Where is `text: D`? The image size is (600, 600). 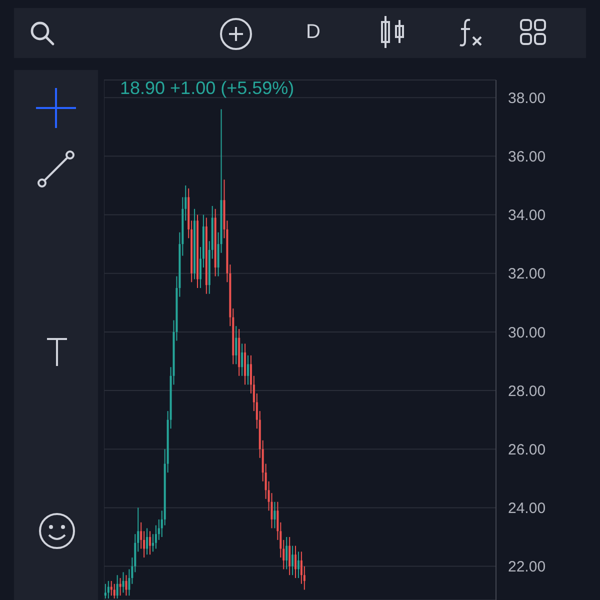
text: D is located at coordinates (313, 32).